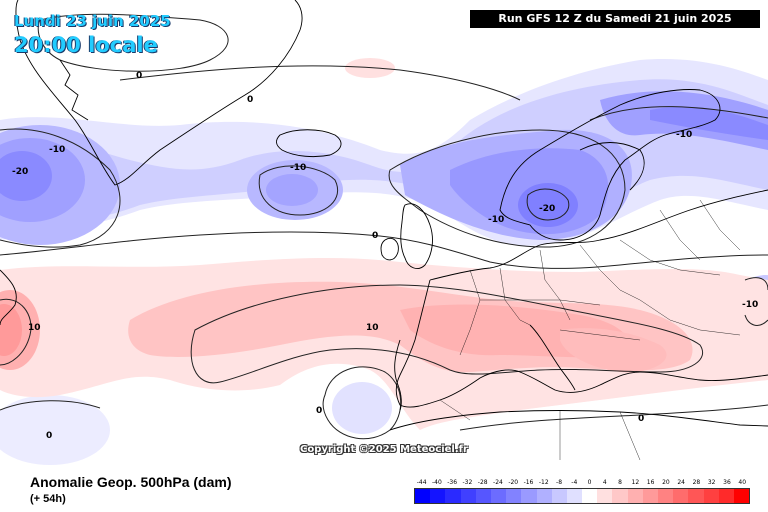  I want to click on legend-label: -8, so click(559, 482).